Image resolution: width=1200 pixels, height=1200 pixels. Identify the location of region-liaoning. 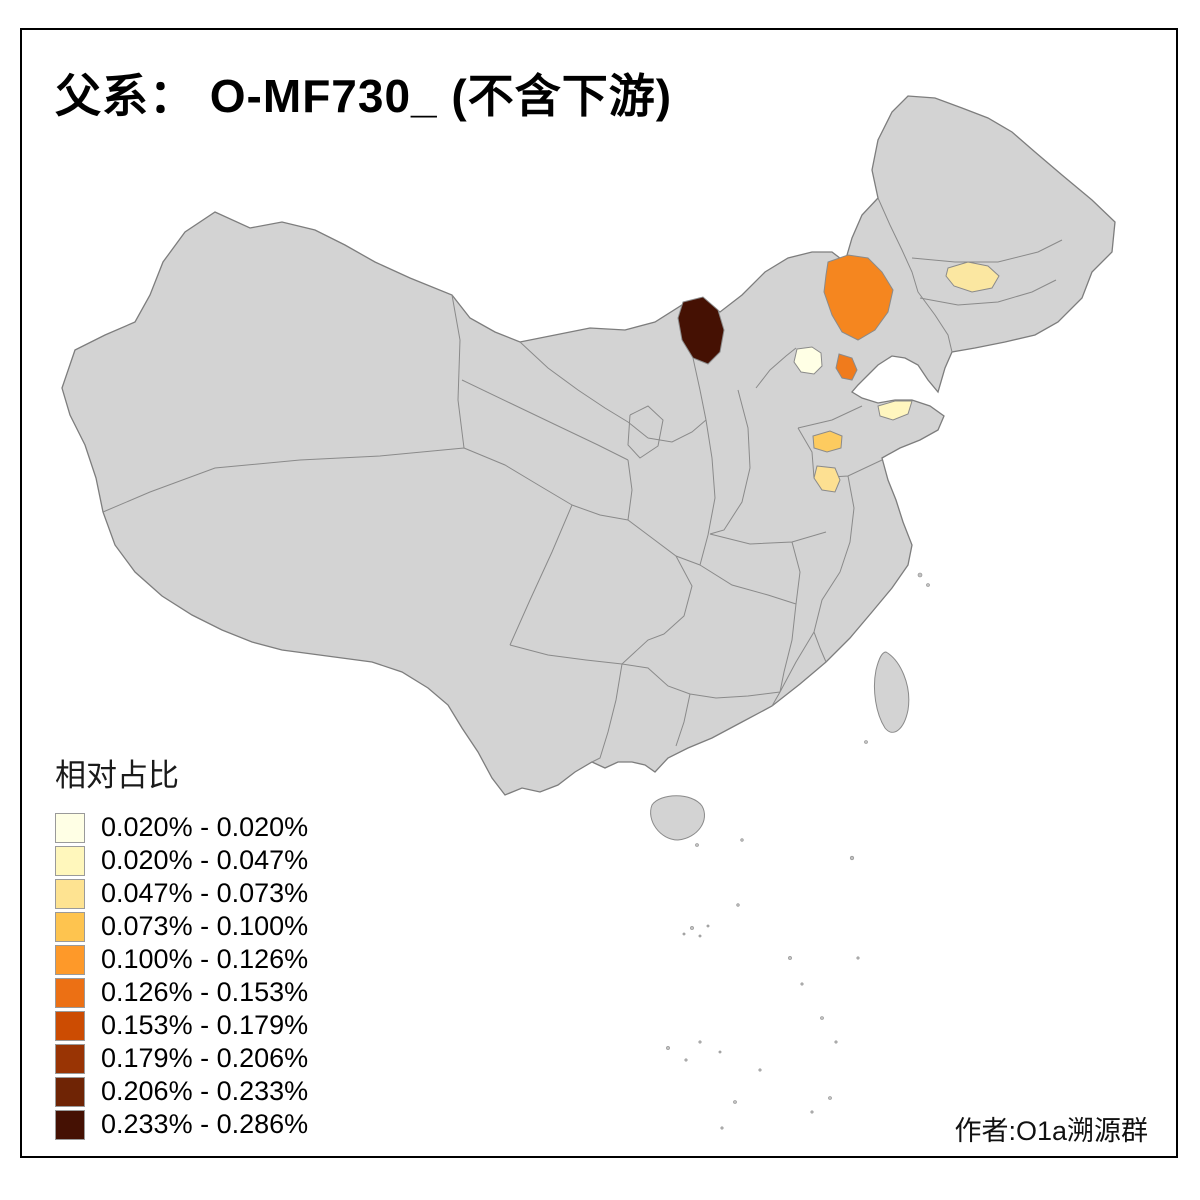
(972, 277).